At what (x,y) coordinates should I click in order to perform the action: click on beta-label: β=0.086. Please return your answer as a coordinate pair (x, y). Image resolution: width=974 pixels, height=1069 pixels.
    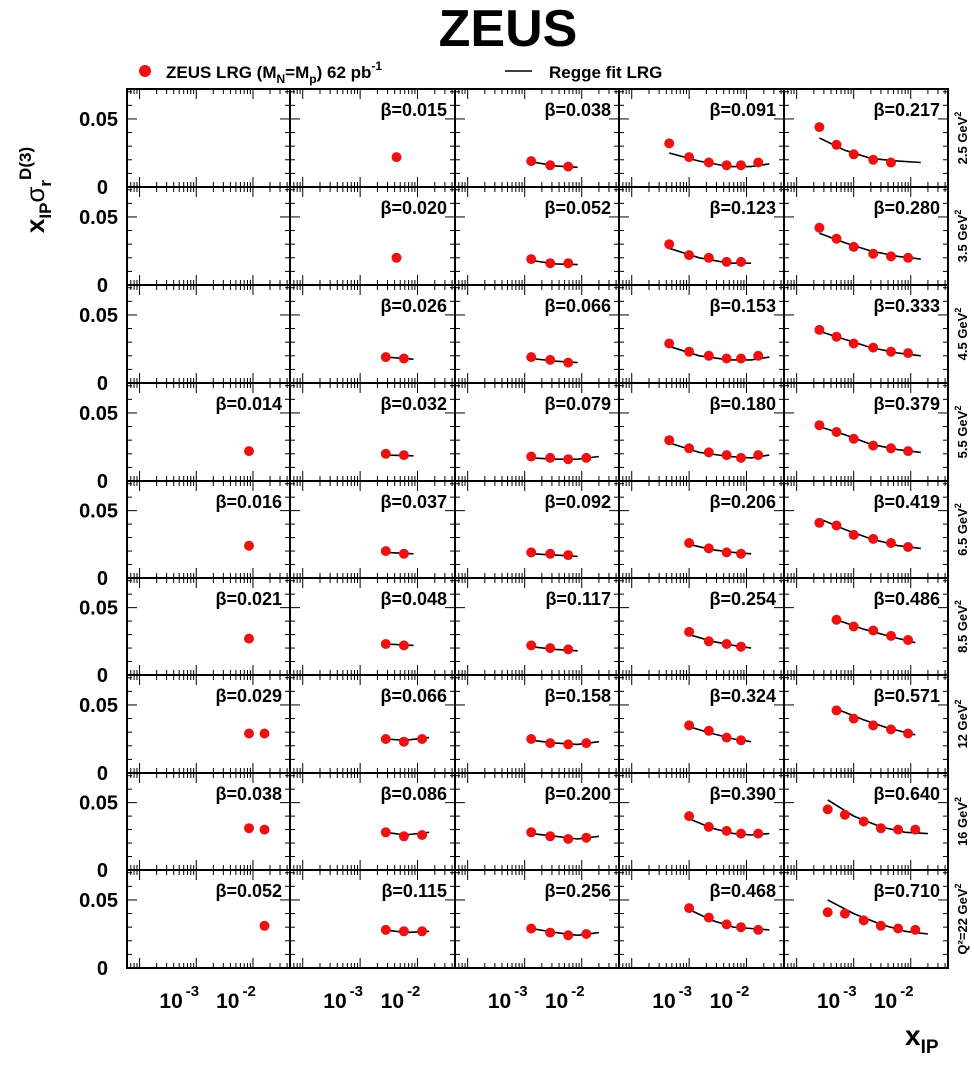
    Looking at the image, I should click on (413, 794).